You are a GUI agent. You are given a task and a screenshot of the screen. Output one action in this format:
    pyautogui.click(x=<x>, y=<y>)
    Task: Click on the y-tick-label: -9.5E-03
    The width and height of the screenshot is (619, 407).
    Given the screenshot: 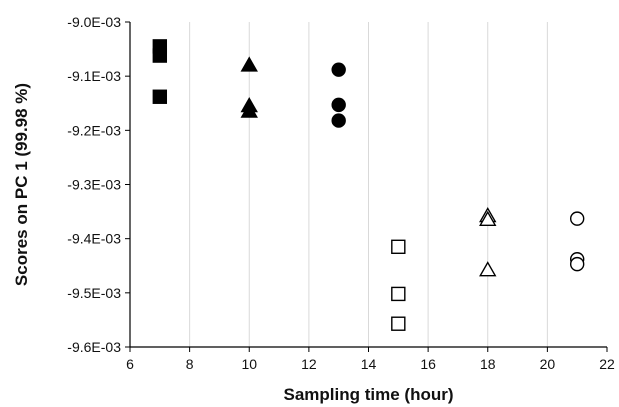 What is the action you would take?
    pyautogui.click(x=94, y=293)
    